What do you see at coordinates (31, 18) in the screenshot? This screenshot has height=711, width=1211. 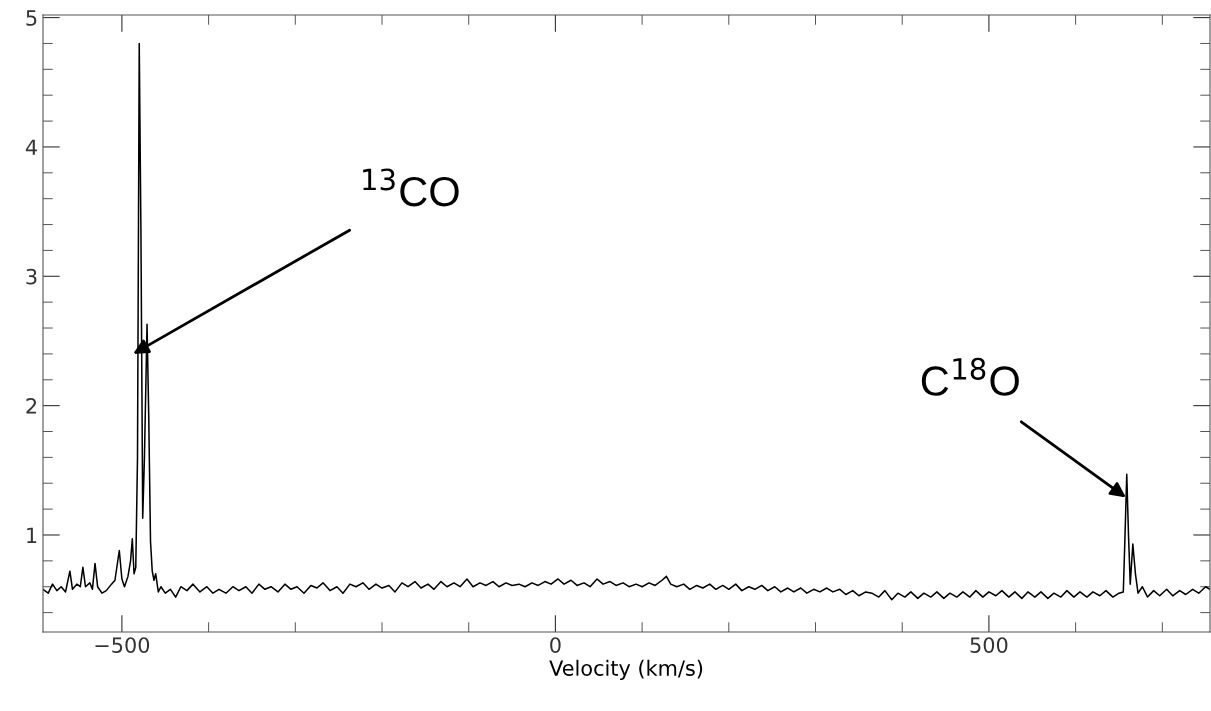 I see `y-tick-label: 5` at bounding box center [31, 18].